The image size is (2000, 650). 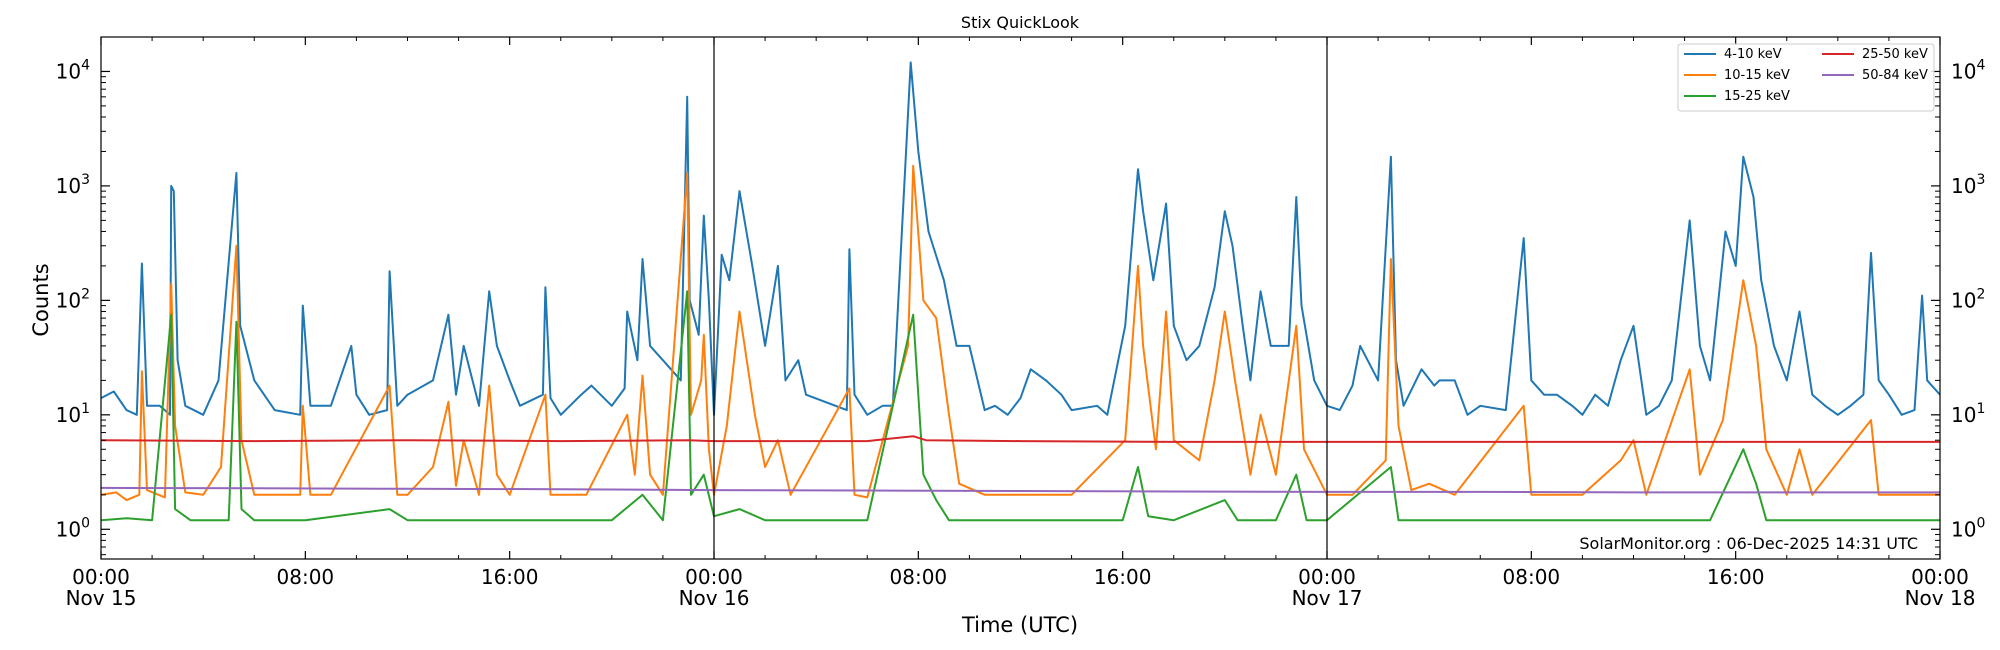 What do you see at coordinates (101, 598) in the screenshot?
I see `x-tick-date-label: Nov 15` at bounding box center [101, 598].